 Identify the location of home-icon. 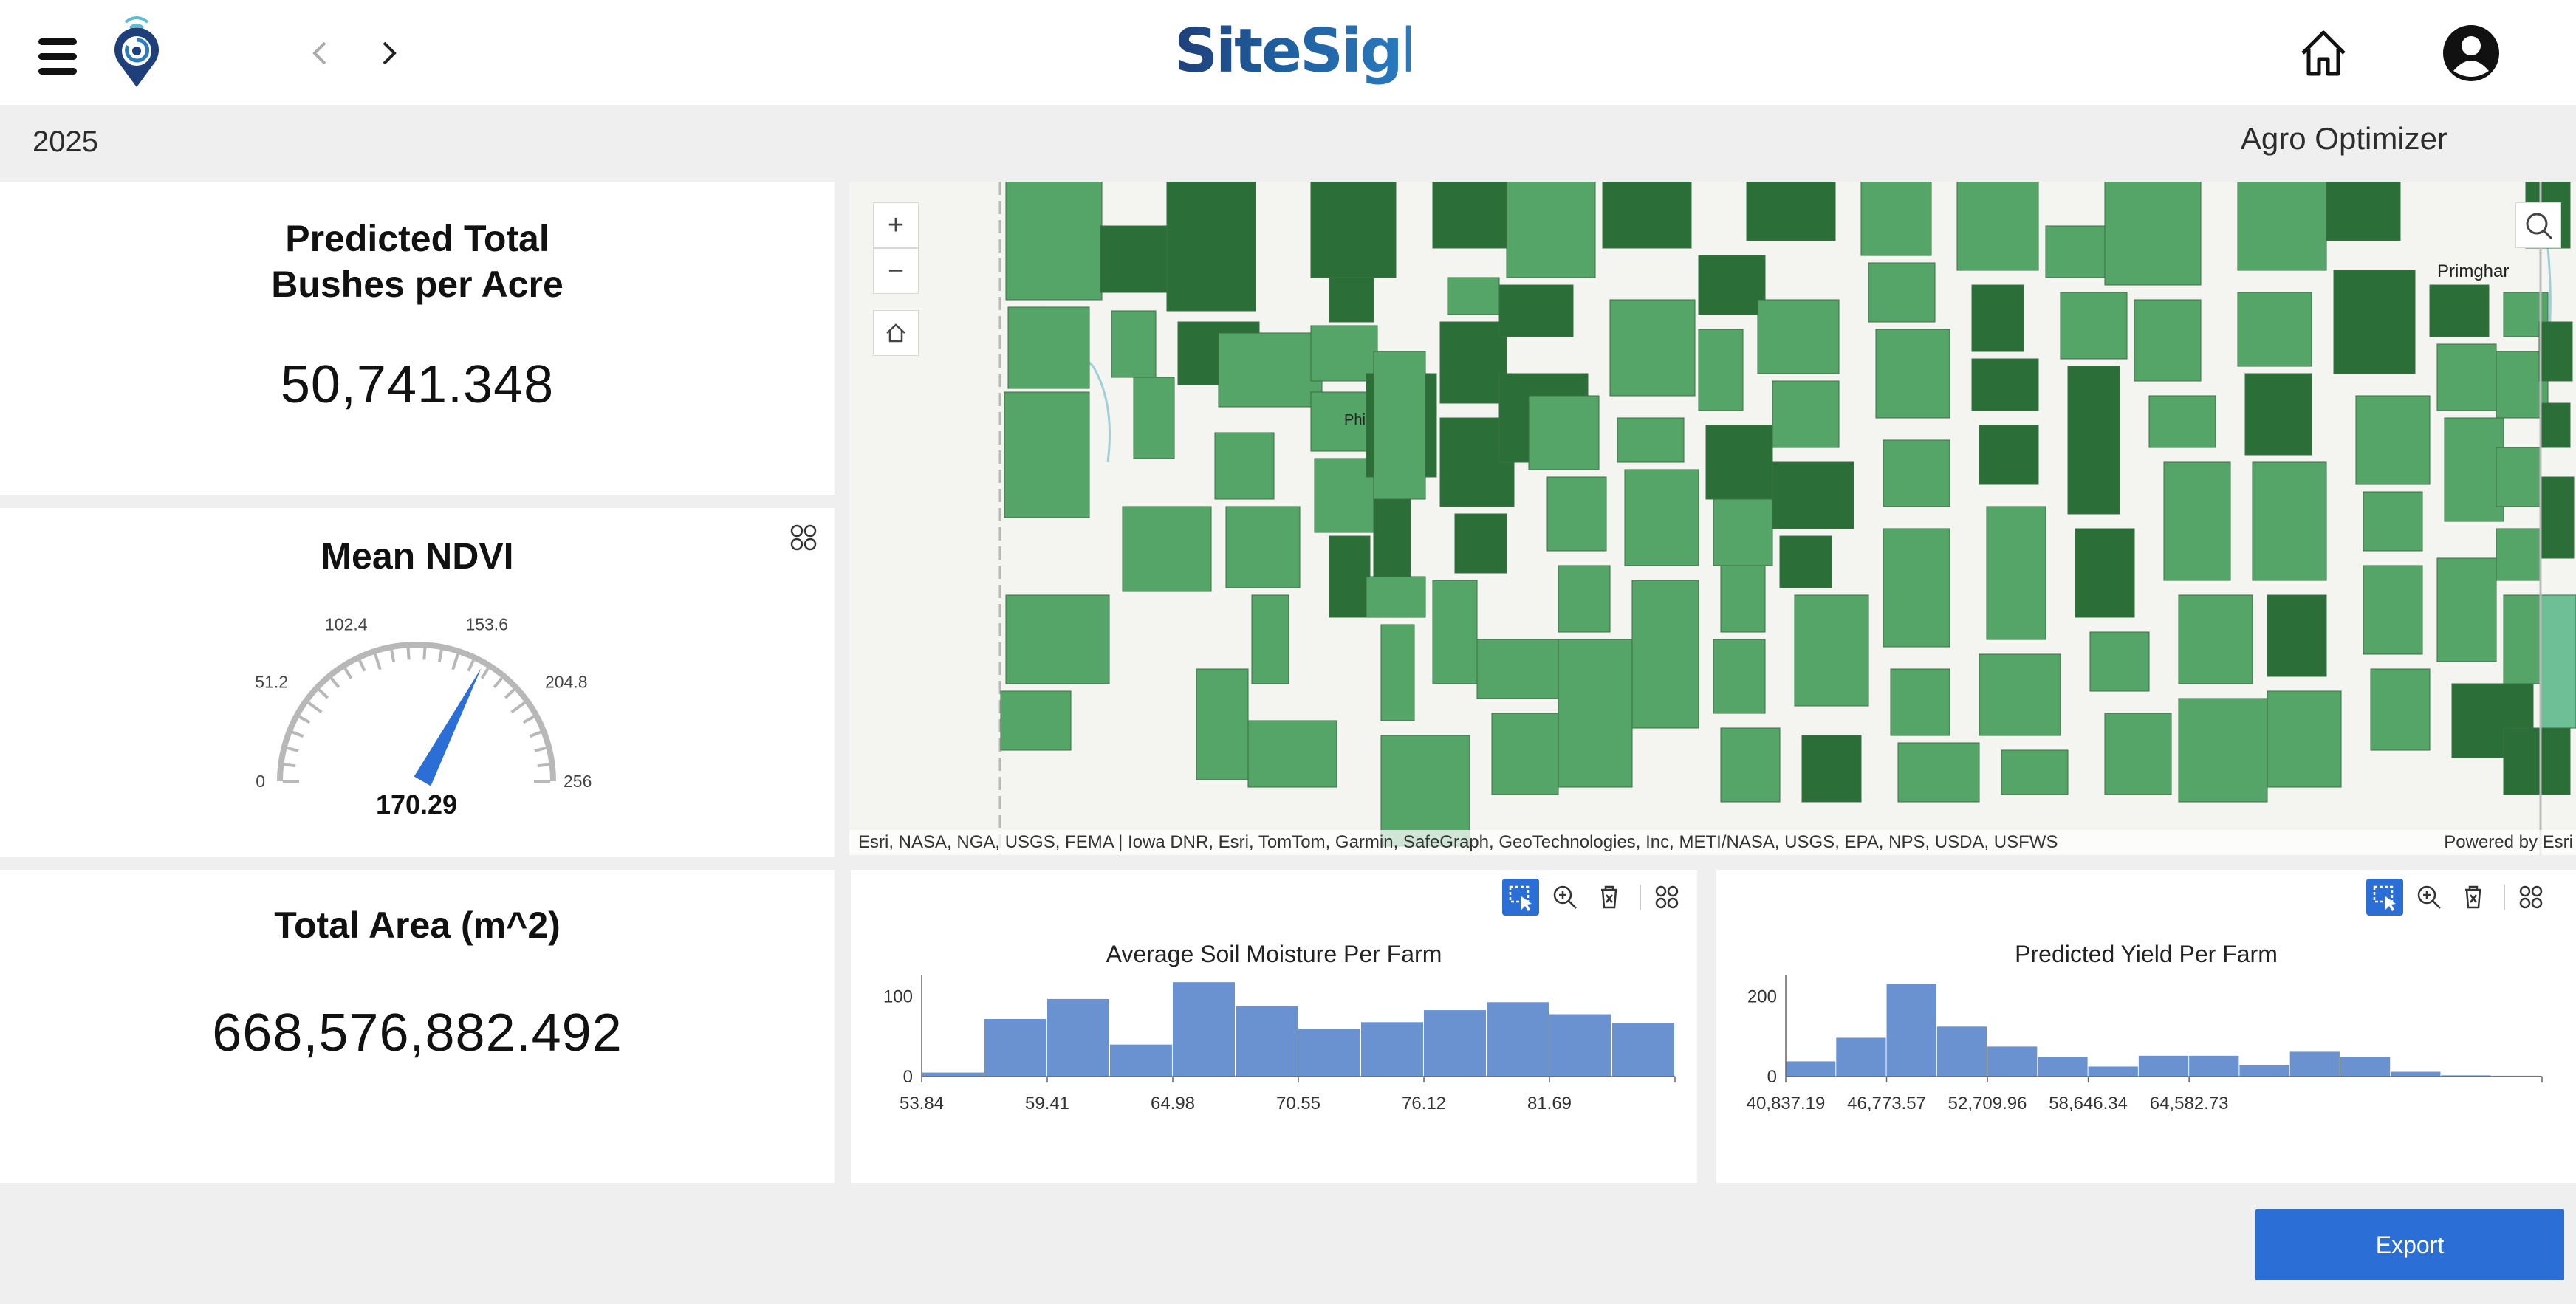
(2323, 53).